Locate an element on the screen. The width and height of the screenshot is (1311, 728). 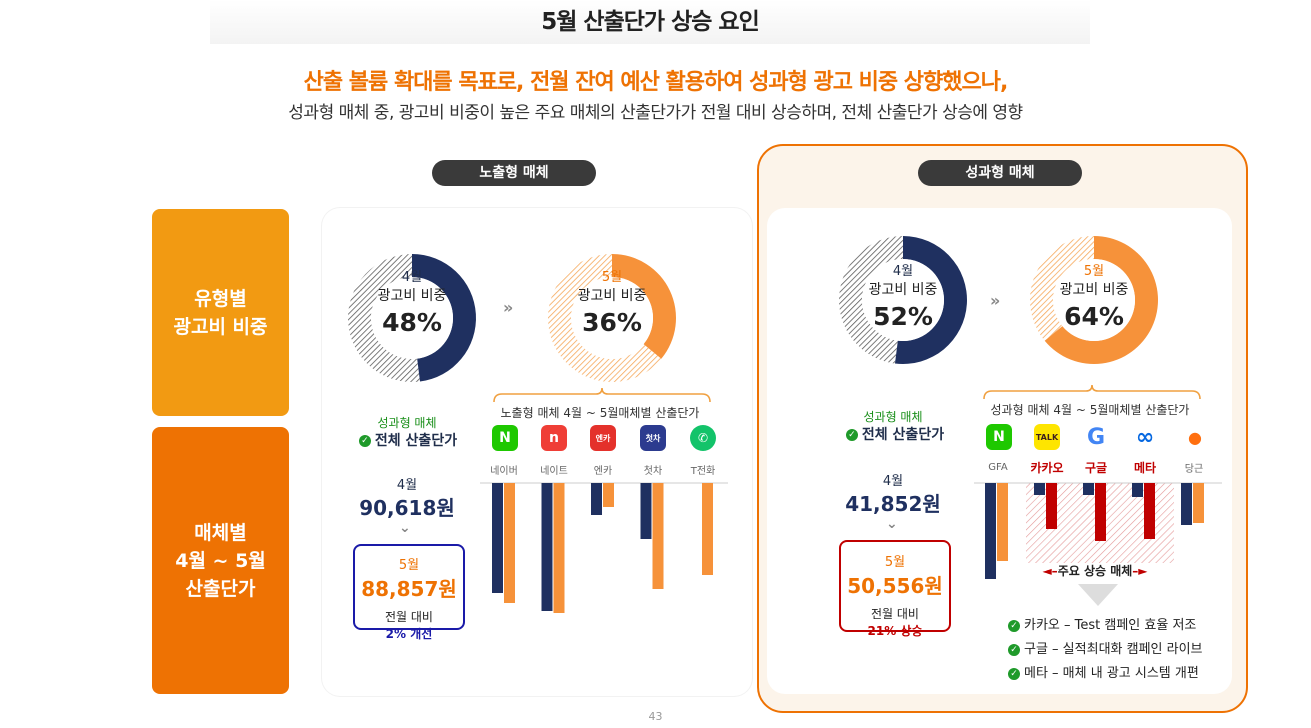
title-bar: 5월 산출단가 상승 요인 is located at coordinates (650, 22).